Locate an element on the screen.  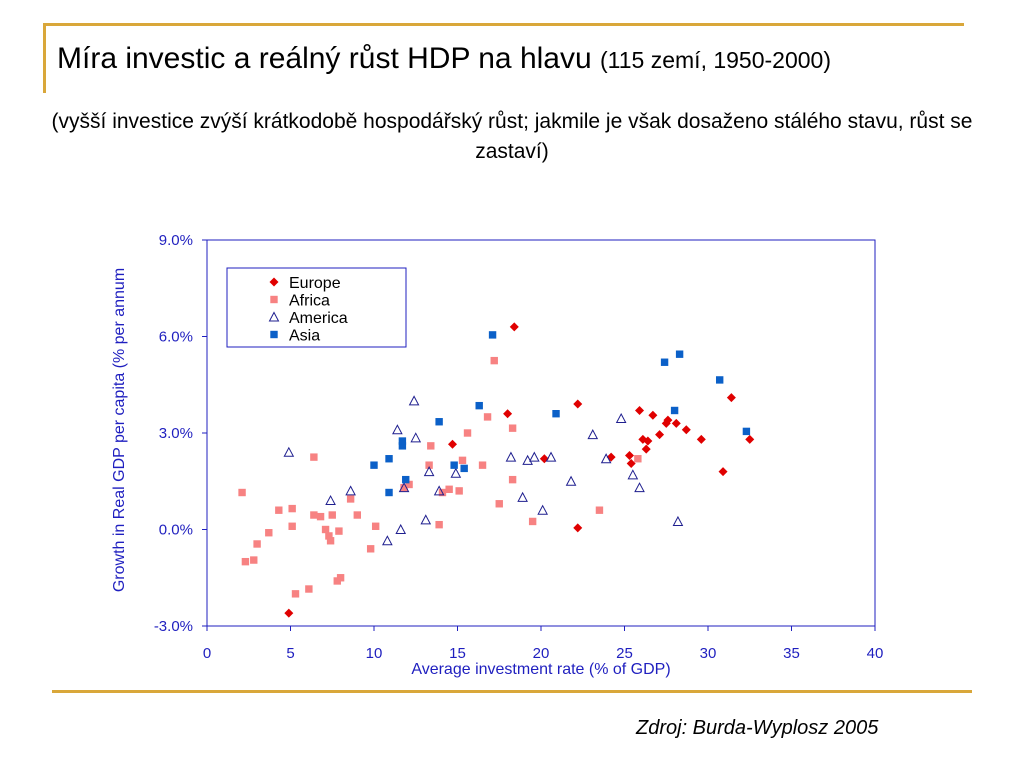
legend-marker-africa is located at coordinates (274, 299).